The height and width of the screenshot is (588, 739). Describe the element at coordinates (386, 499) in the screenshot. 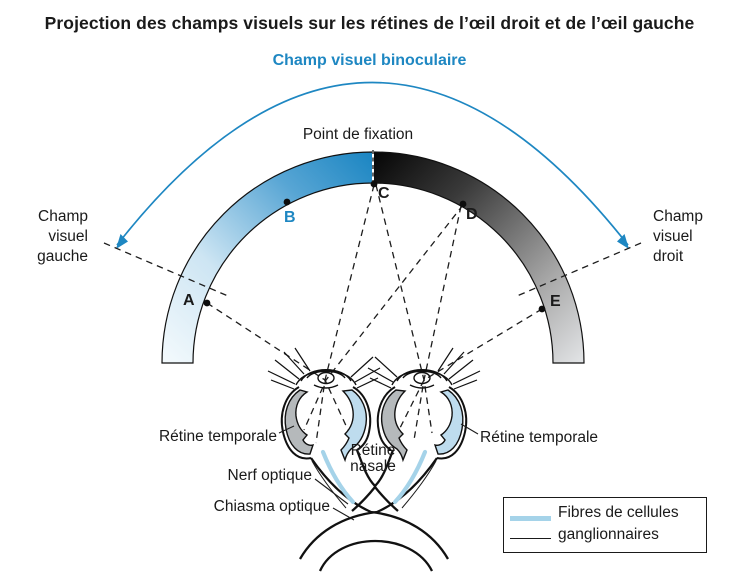

I see `chiasm-inner-right` at that location.